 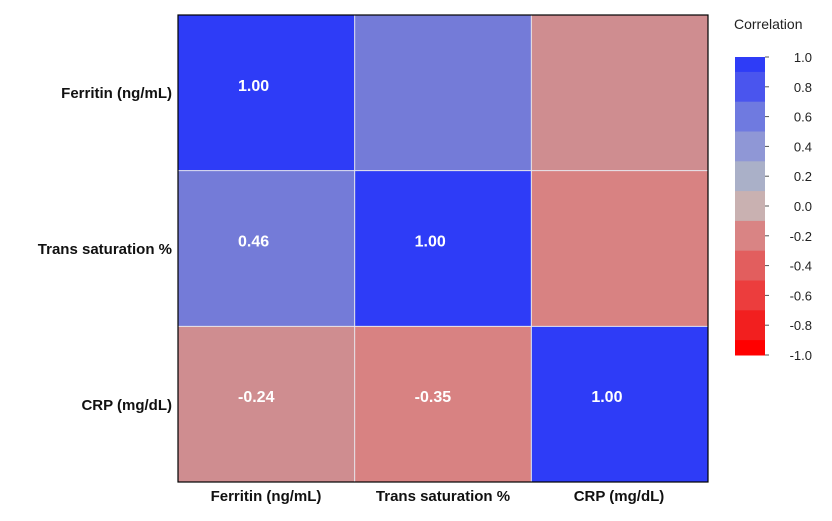 What do you see at coordinates (803, 117) in the screenshot?
I see `legend-tick-label: 0.6` at bounding box center [803, 117].